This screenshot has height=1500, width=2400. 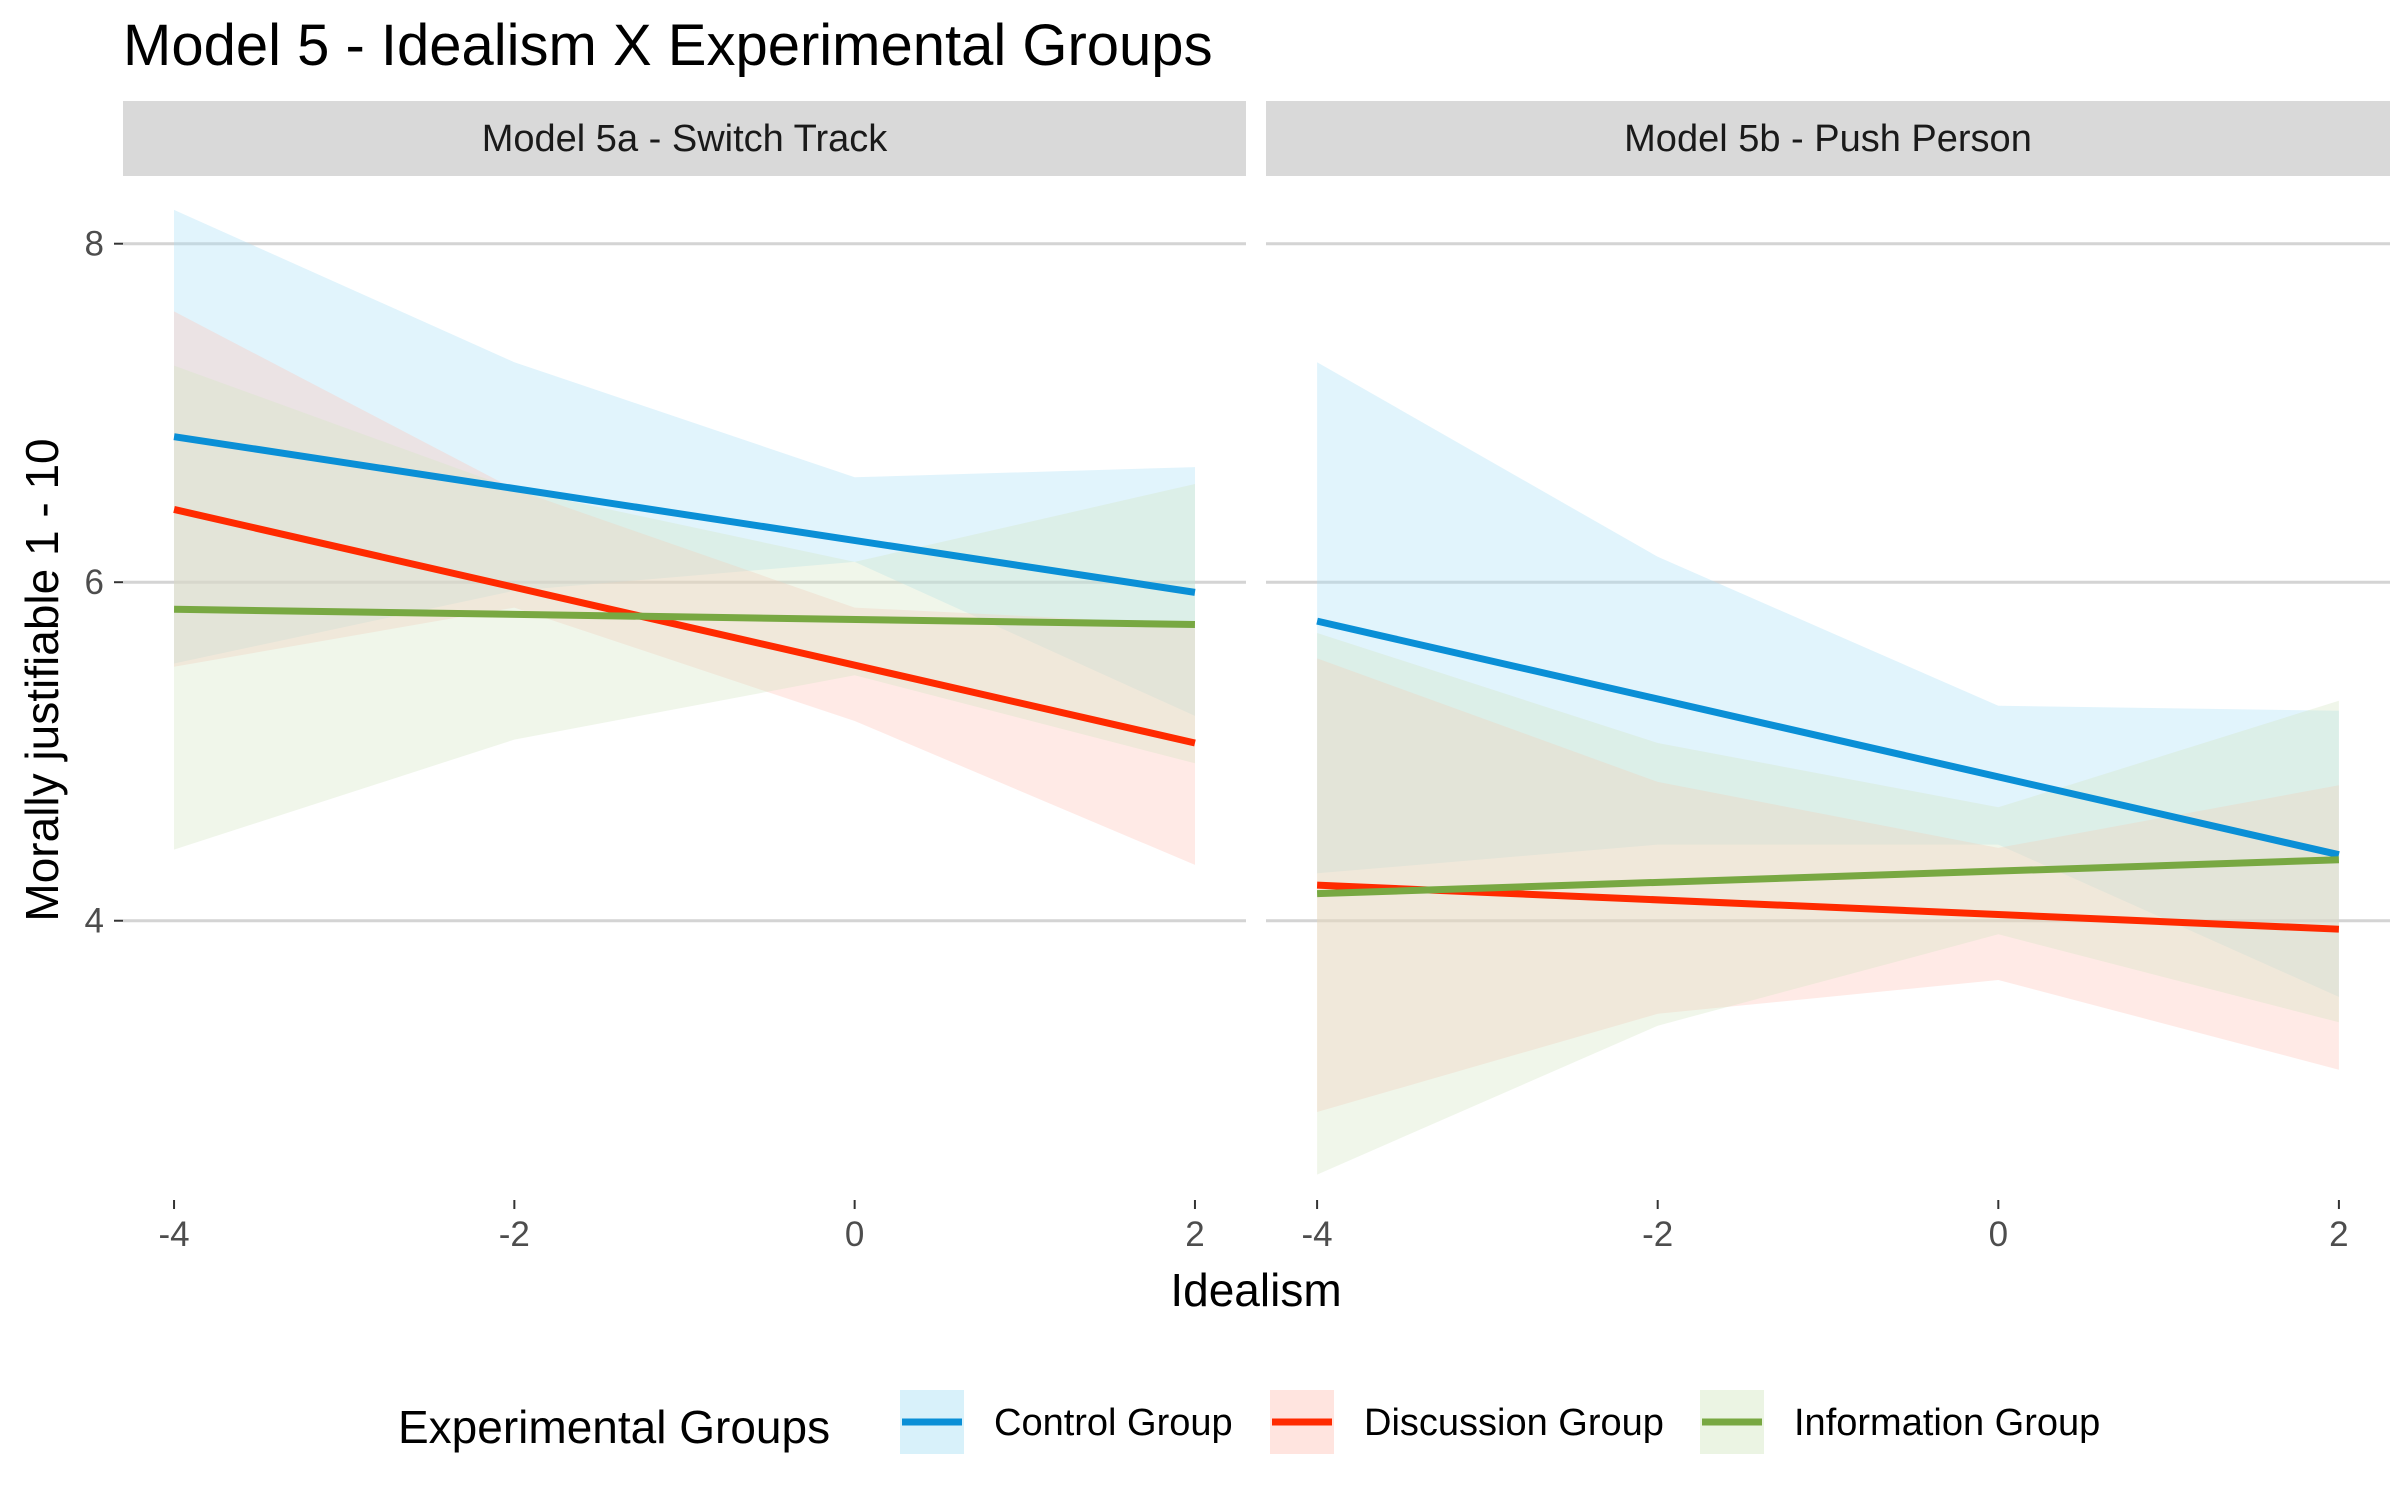 I want to click on y-tick-label: 6, so click(x=94, y=582).